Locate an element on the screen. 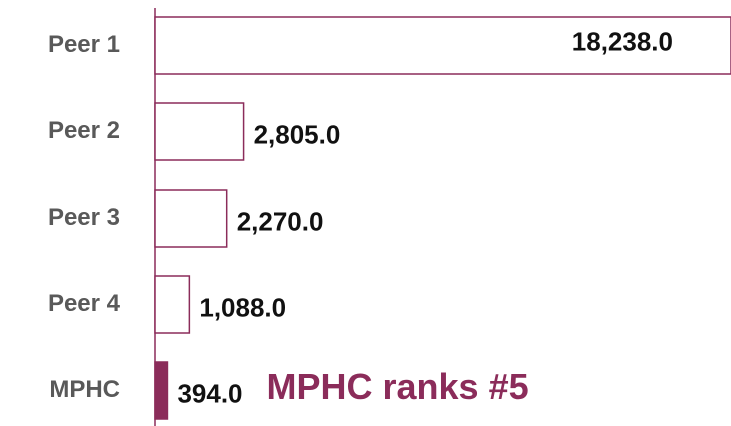  y-tick-label: Peer 4 is located at coordinates (84, 303).